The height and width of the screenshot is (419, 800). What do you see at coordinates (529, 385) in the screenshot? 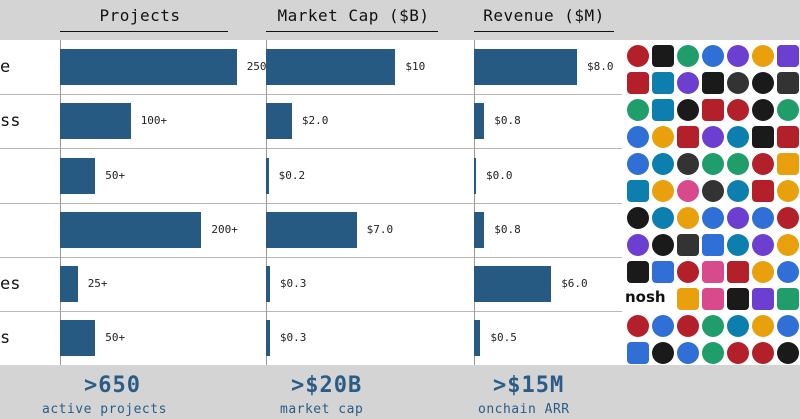
I see `summary-revenue-value: >$15M` at bounding box center [529, 385].